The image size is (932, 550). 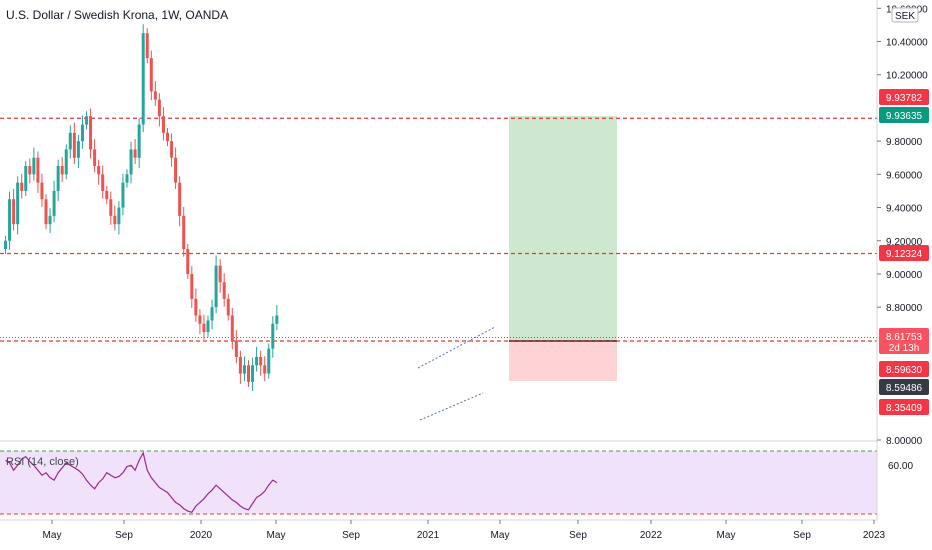 I want to click on price-label-countdown: 2d 13h, so click(x=904, y=348).